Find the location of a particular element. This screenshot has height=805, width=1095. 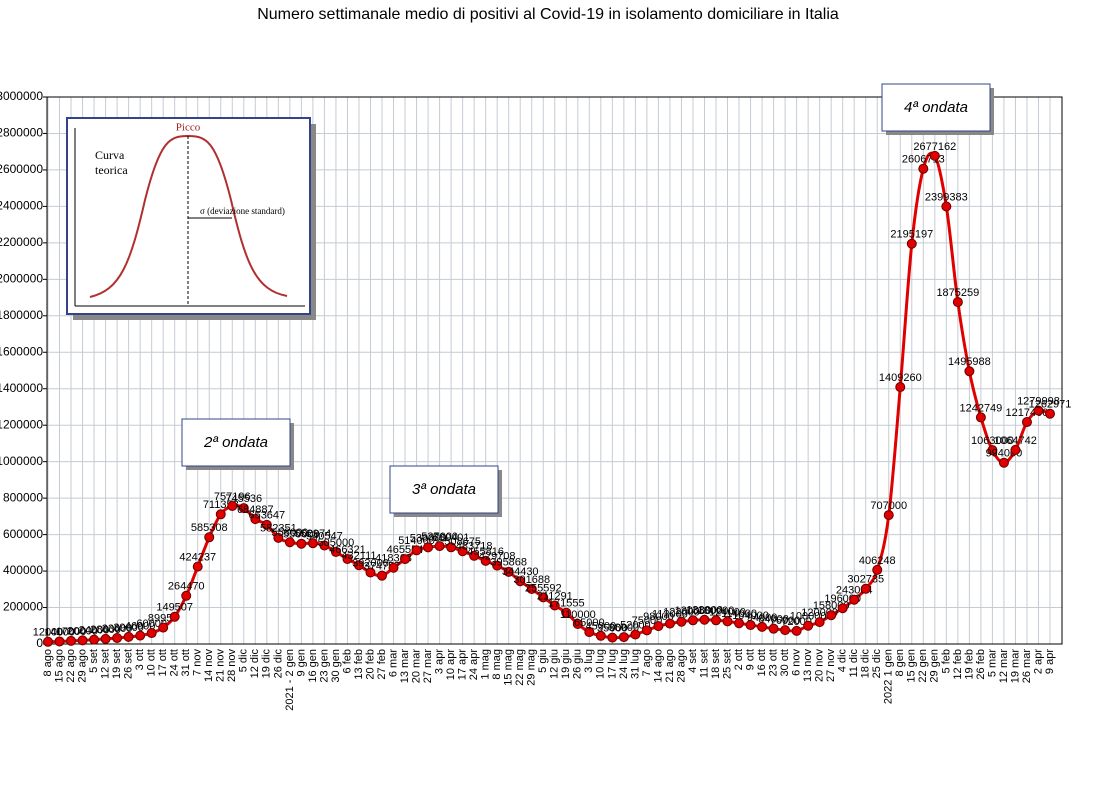

x-tick-label: 18 dic is located at coordinates (866, 664).